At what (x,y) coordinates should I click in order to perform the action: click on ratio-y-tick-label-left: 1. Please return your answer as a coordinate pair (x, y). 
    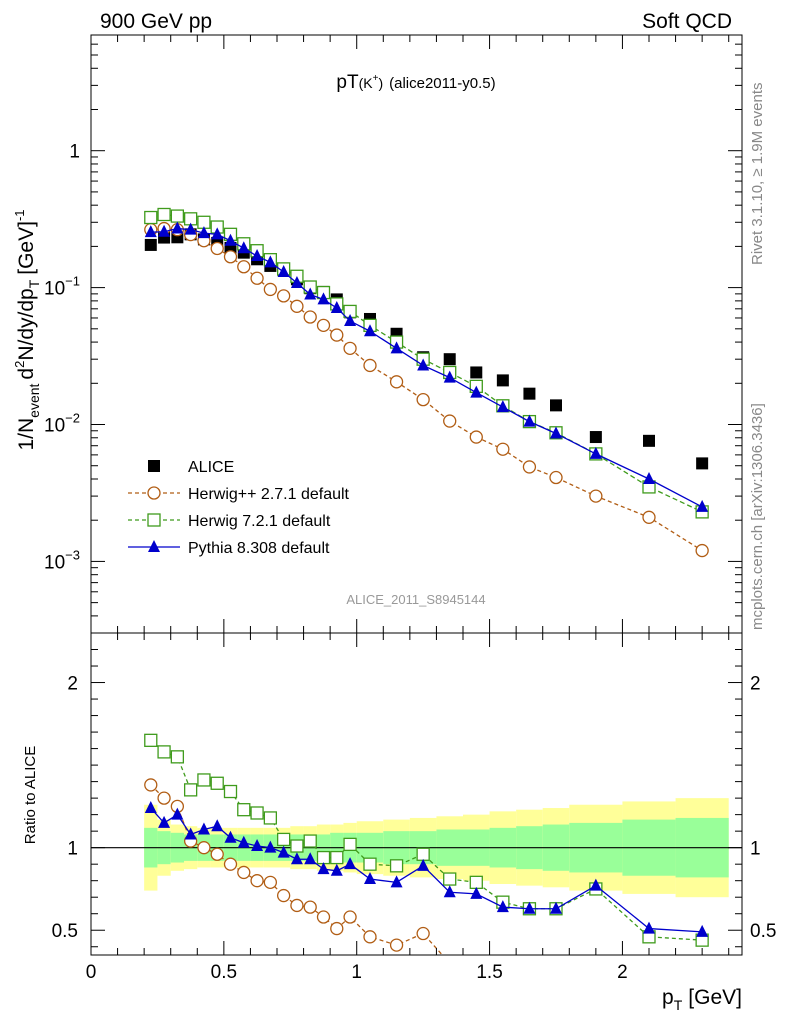
    Looking at the image, I should click on (72, 849).